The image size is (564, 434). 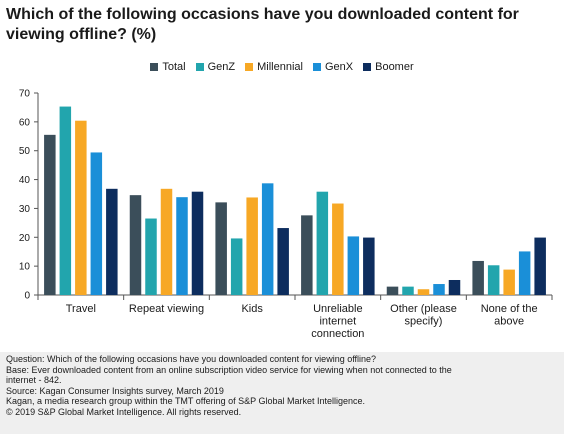 I want to click on legend-item: Total, so click(x=168, y=67).